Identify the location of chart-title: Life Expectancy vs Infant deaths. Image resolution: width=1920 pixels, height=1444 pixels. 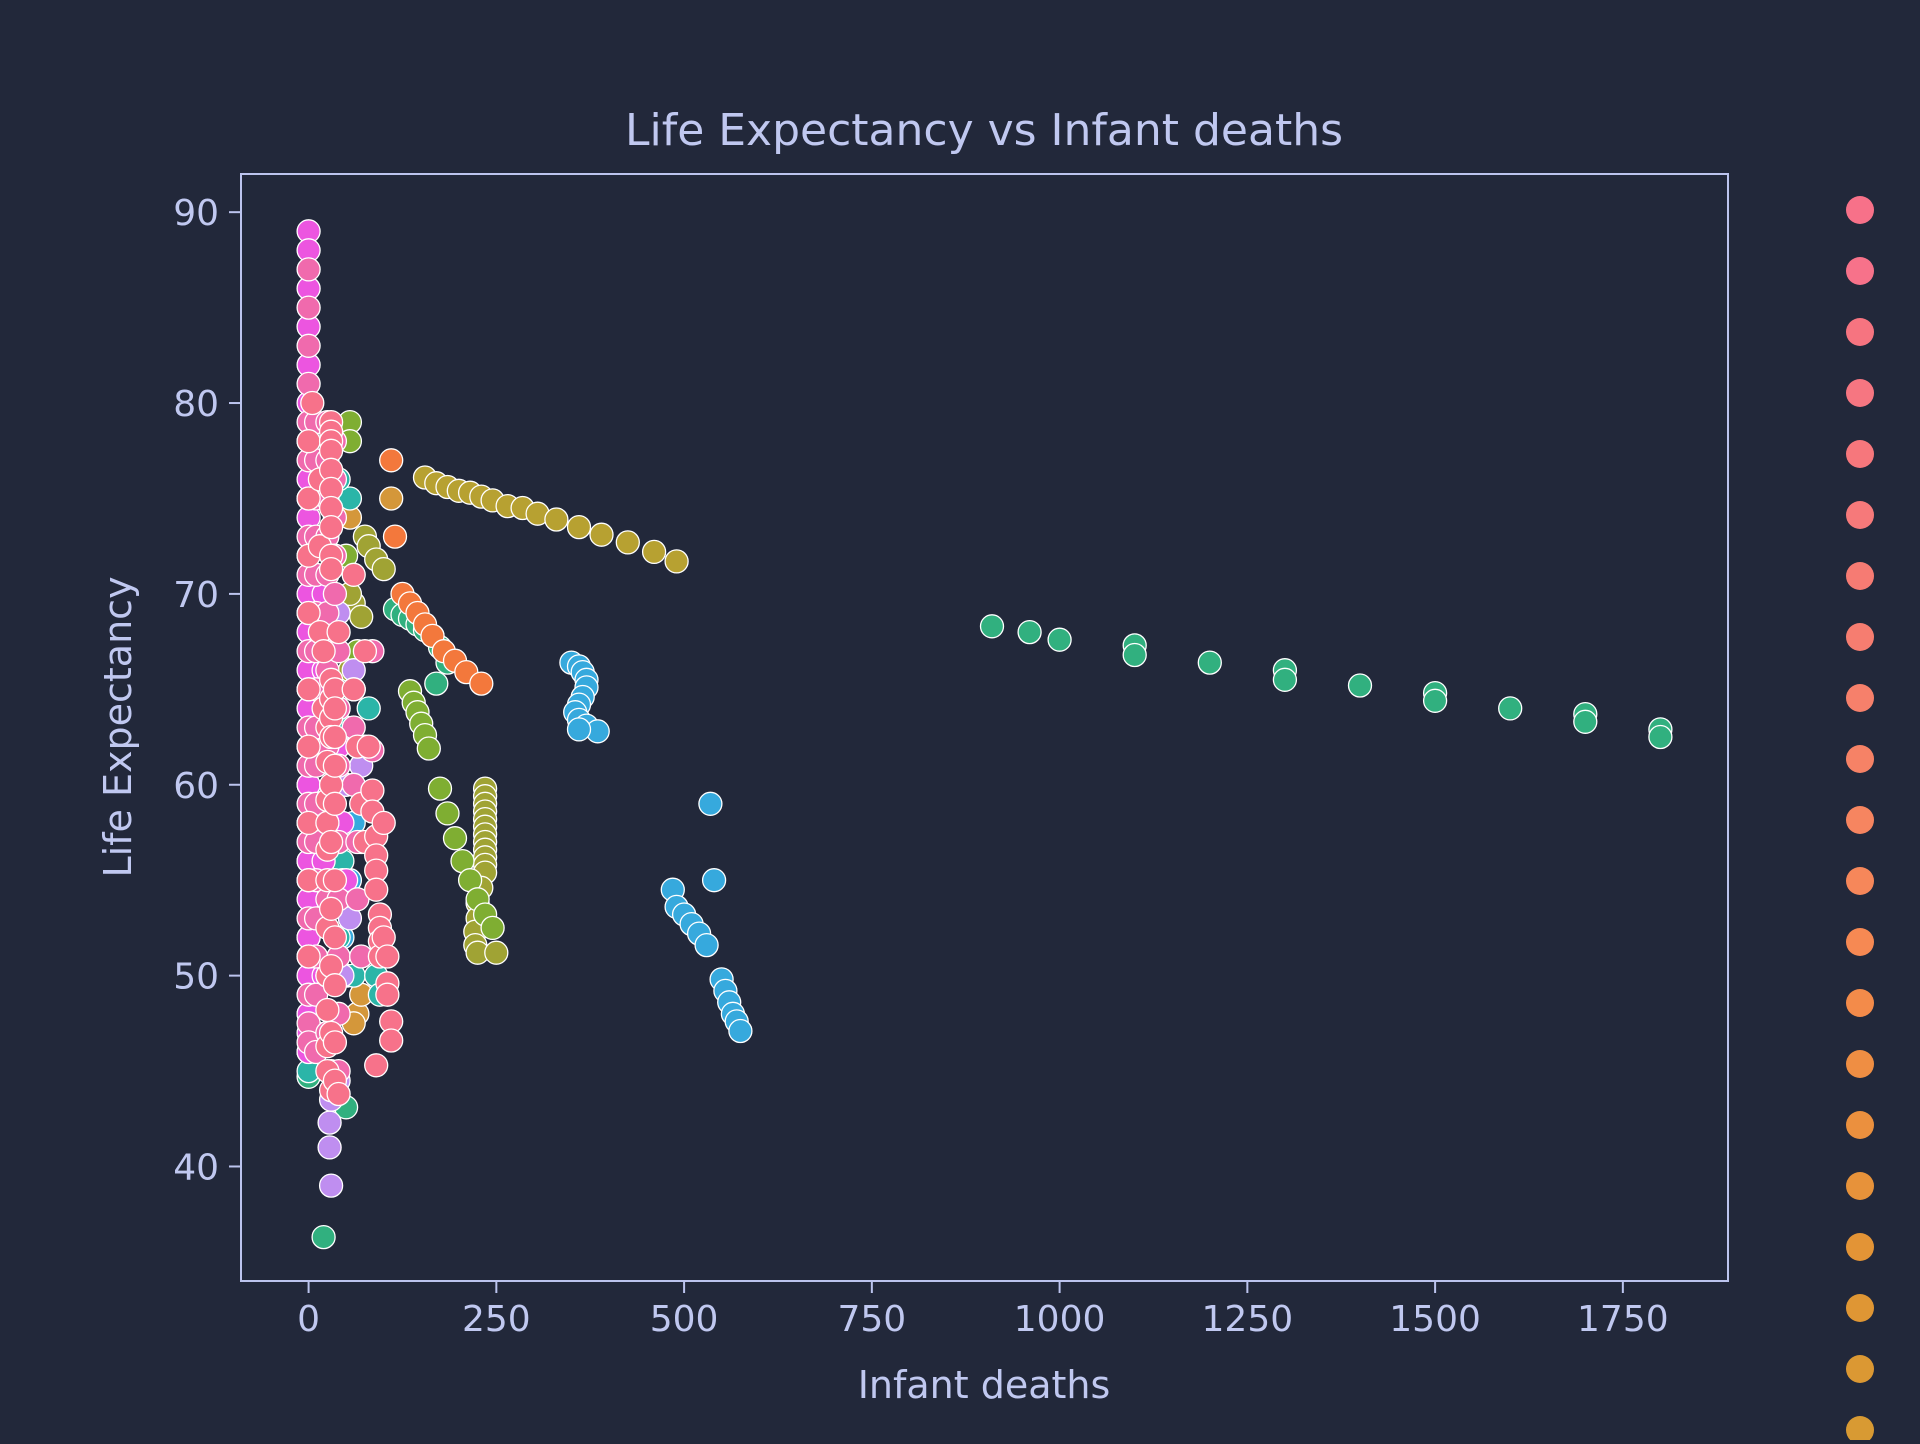
(984, 130).